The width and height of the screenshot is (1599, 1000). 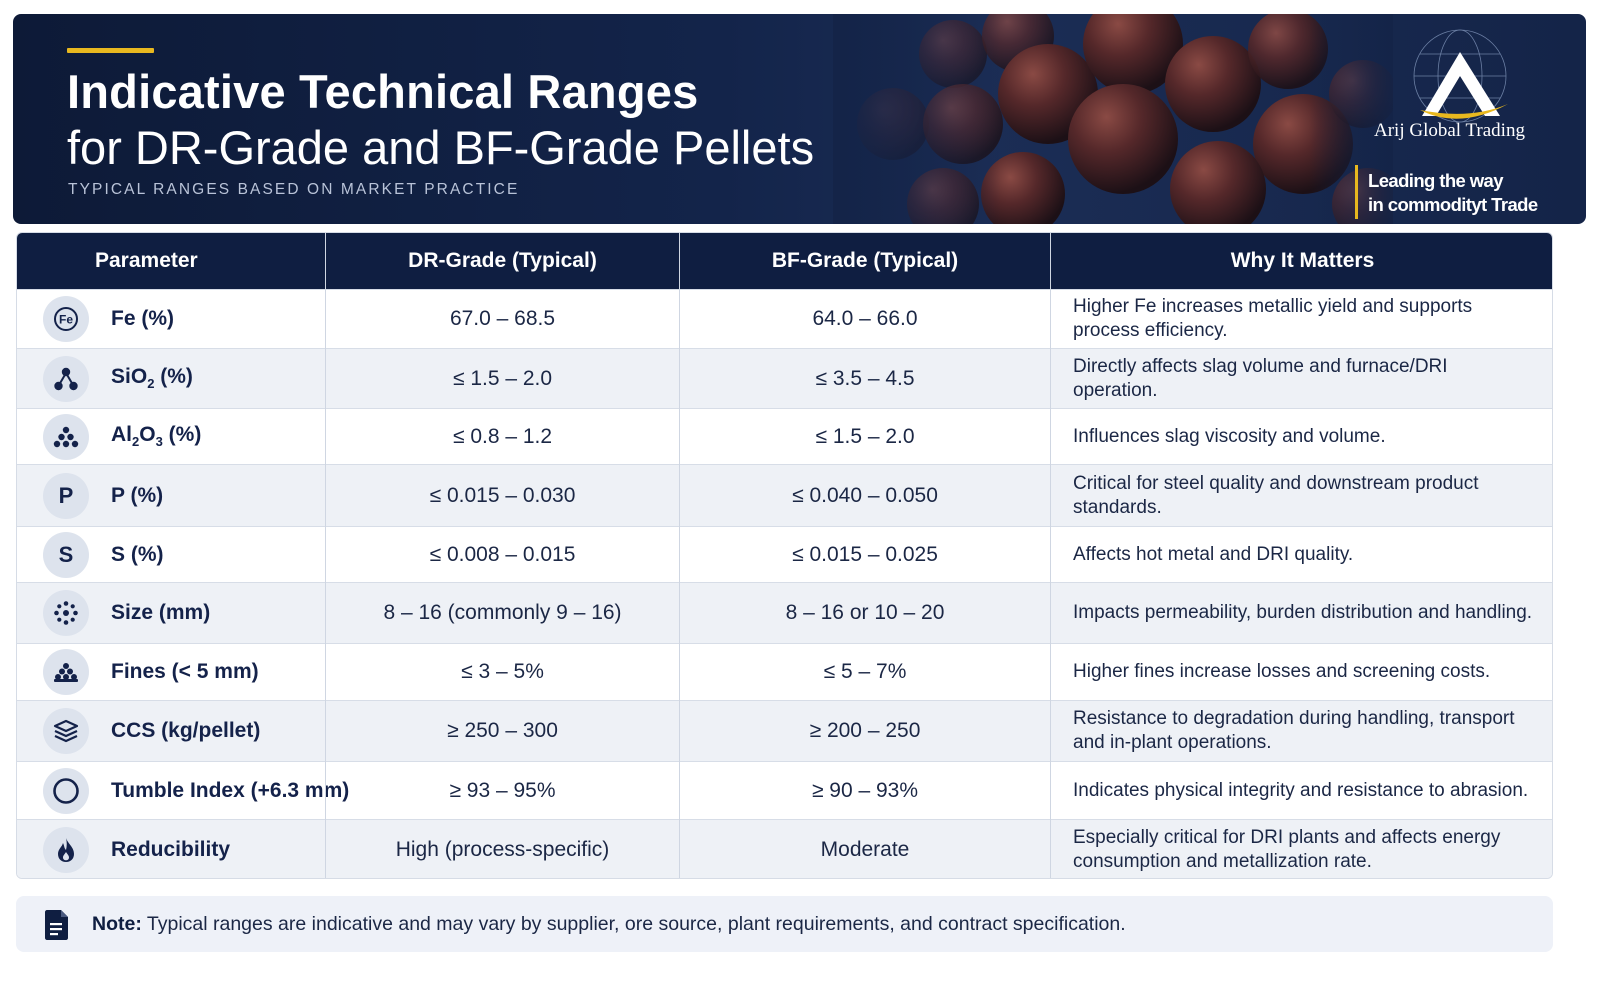 I want to click on ring-icon, so click(x=66, y=790).